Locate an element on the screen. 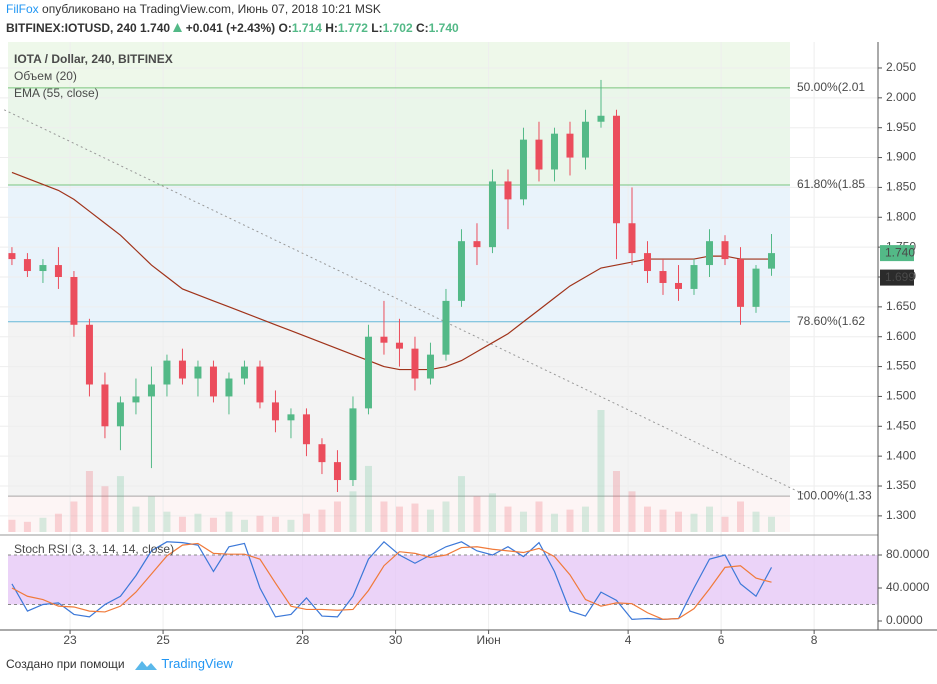 The height and width of the screenshot is (684, 937). y-tick-label: 1.900 is located at coordinates (901, 157).